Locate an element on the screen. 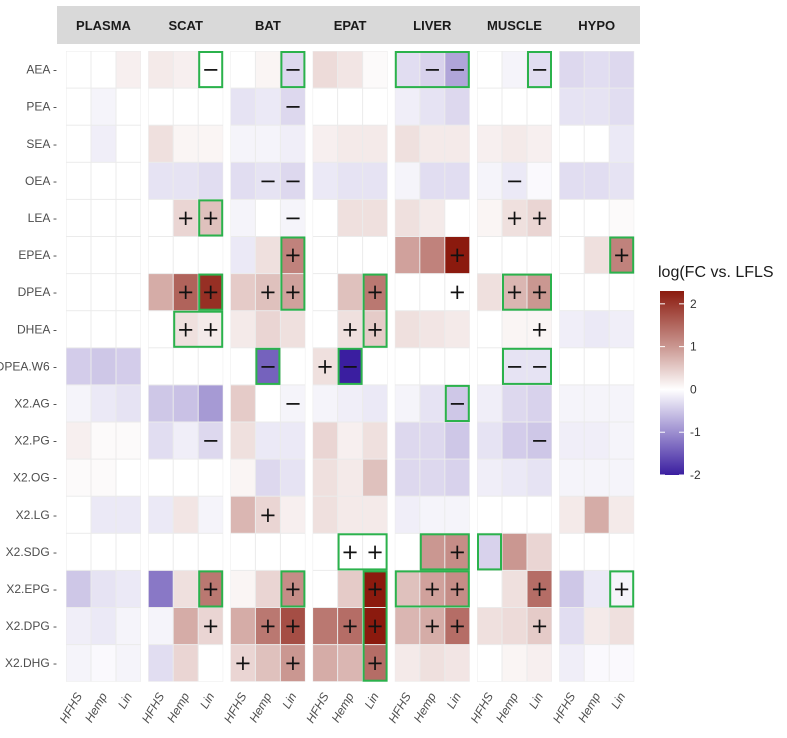 This screenshot has height=738, width=787. column-label: HFHS is located at coordinates (482, 707).